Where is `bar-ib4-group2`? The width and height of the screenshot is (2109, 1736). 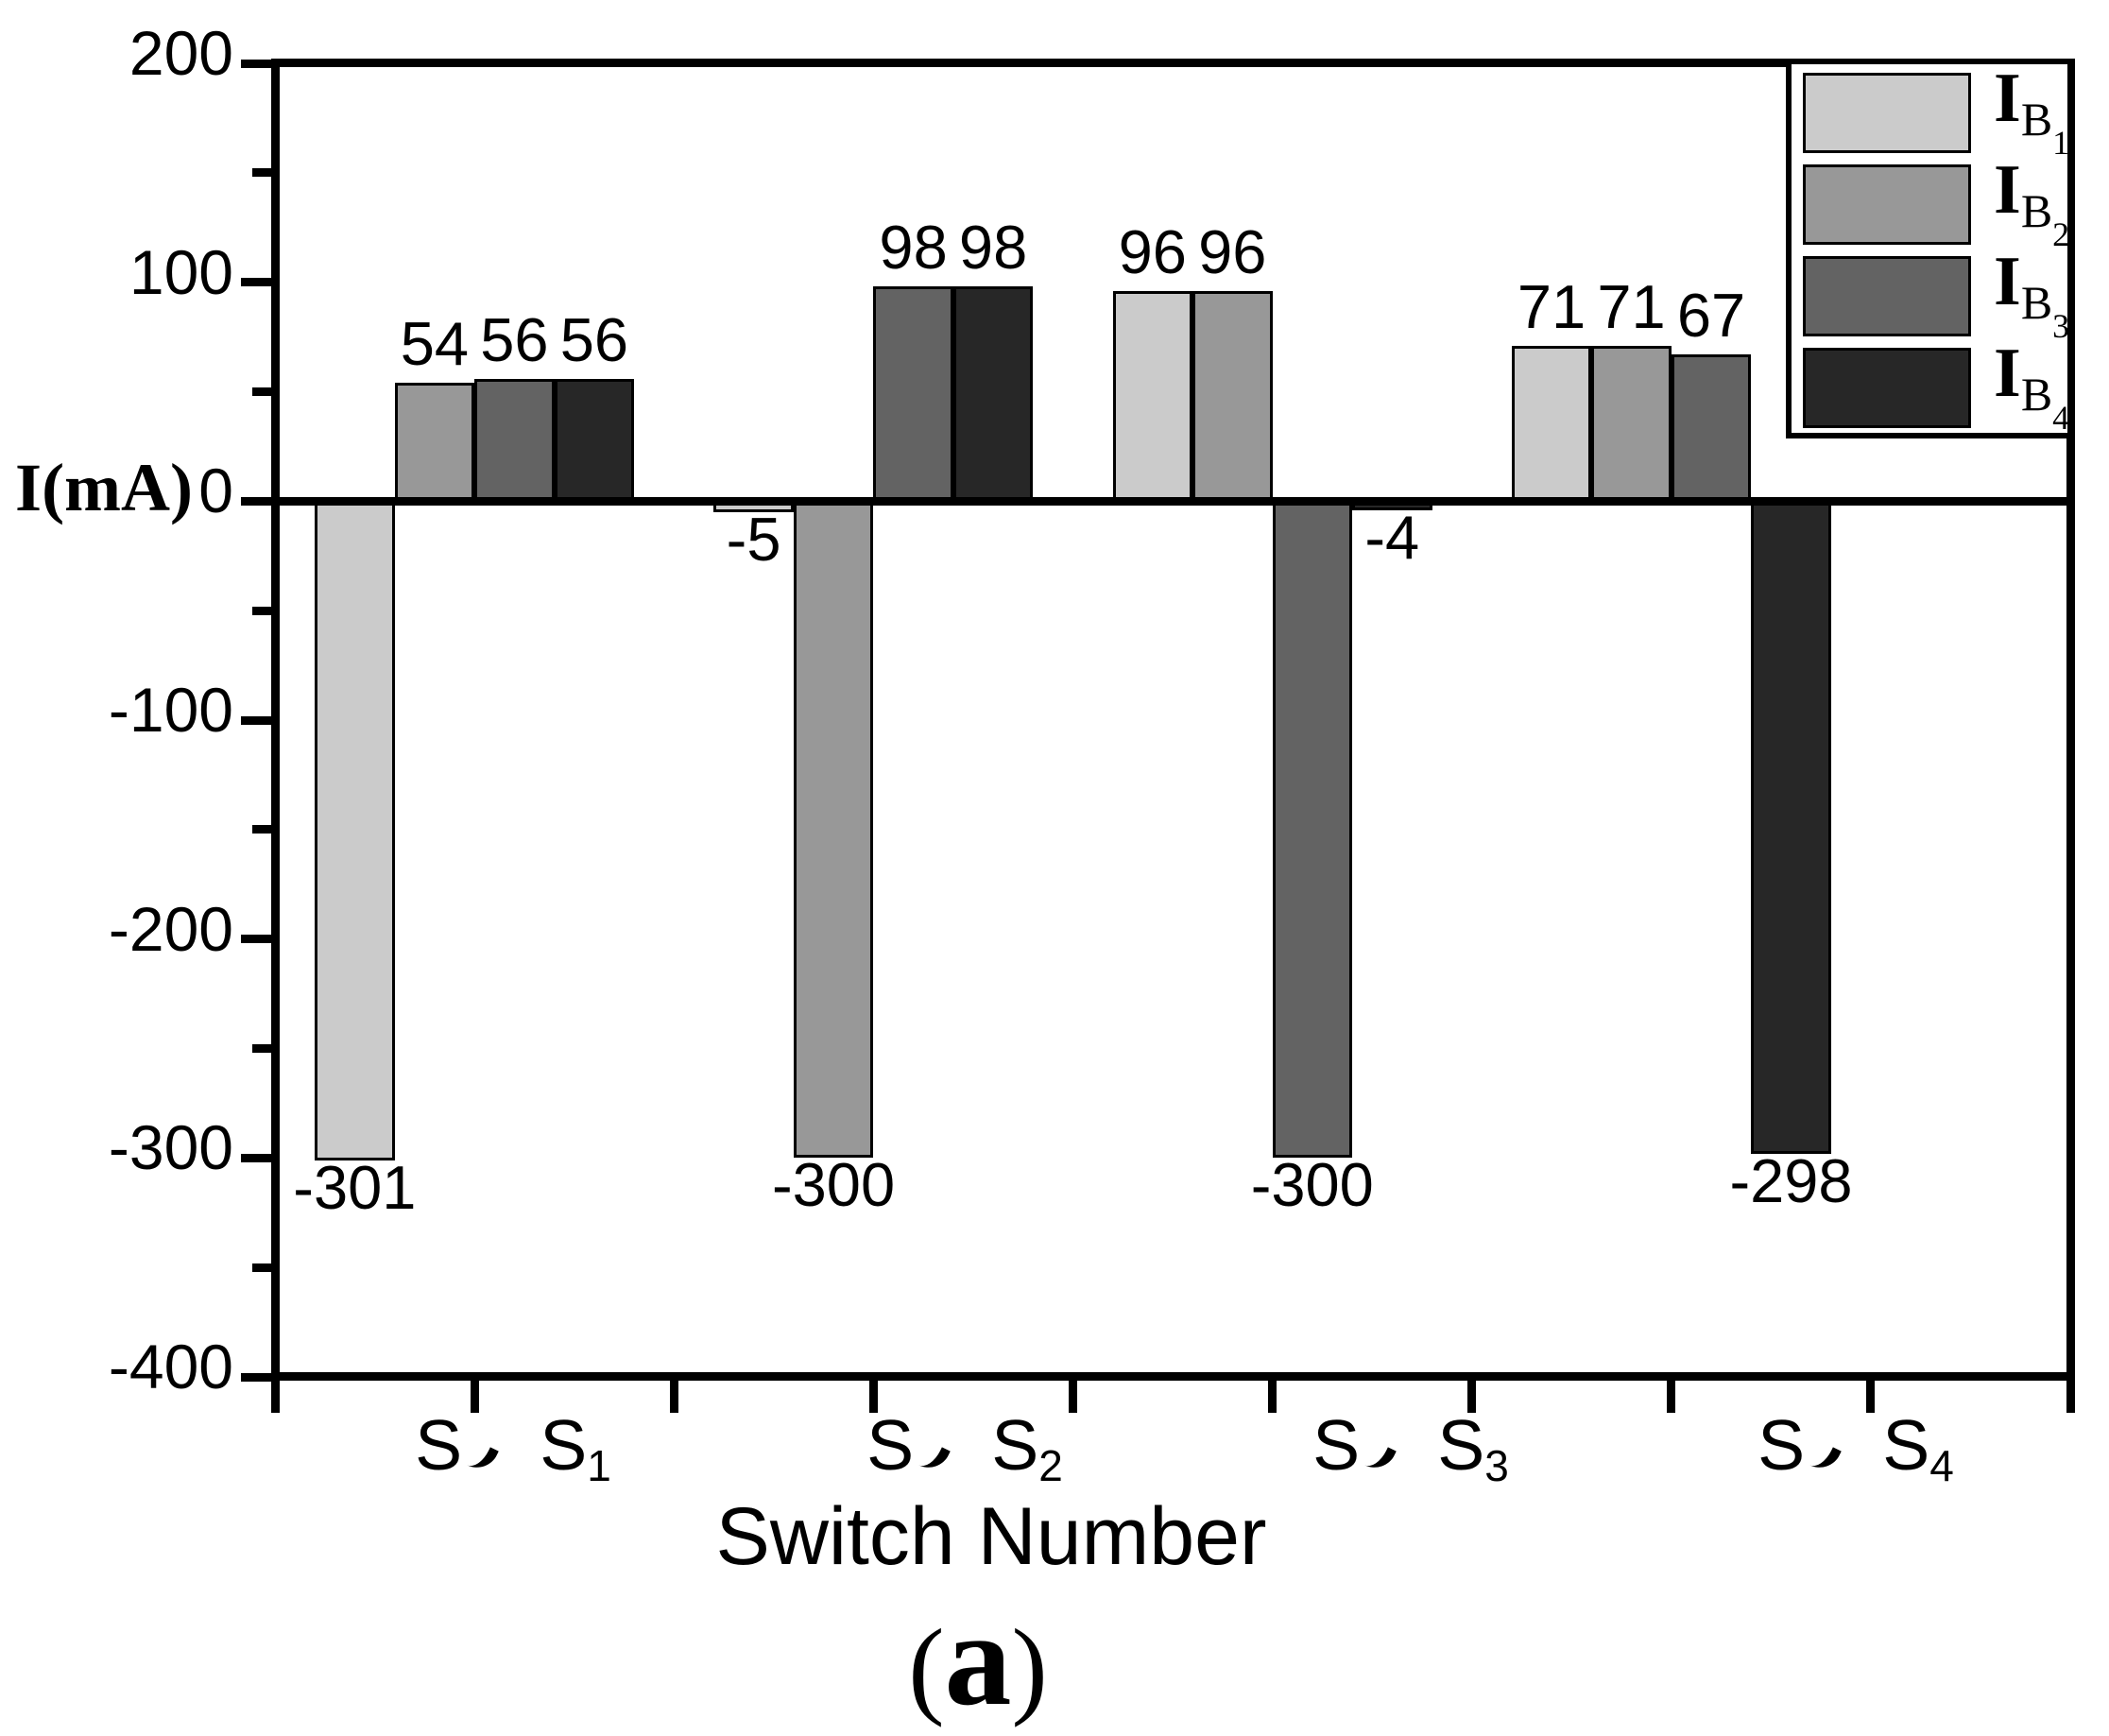
bar-ib4-group2 is located at coordinates (993, 396).